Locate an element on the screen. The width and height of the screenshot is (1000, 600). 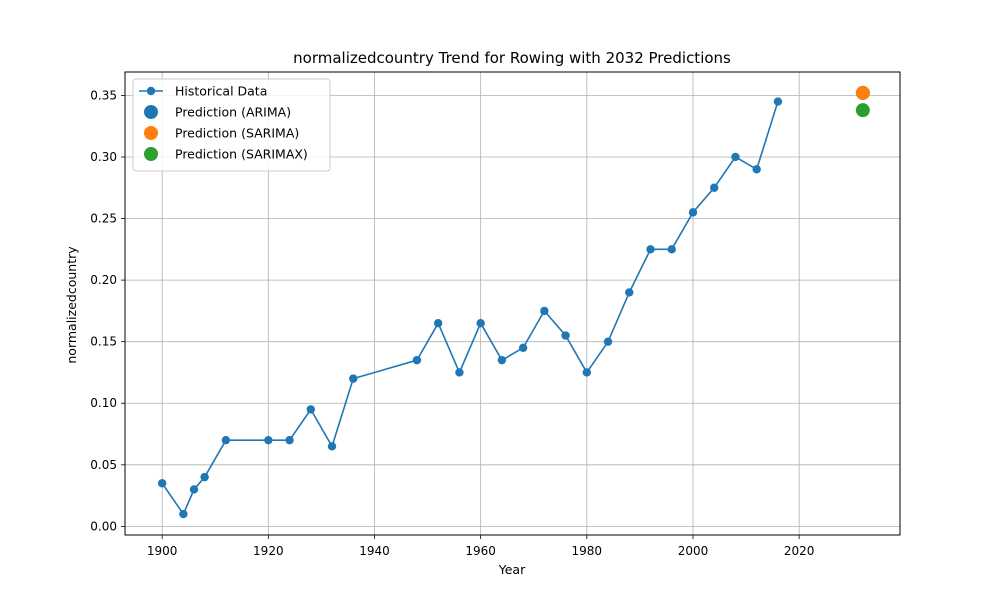
legend-label: Prediction (SARIMA) is located at coordinates (237, 133).